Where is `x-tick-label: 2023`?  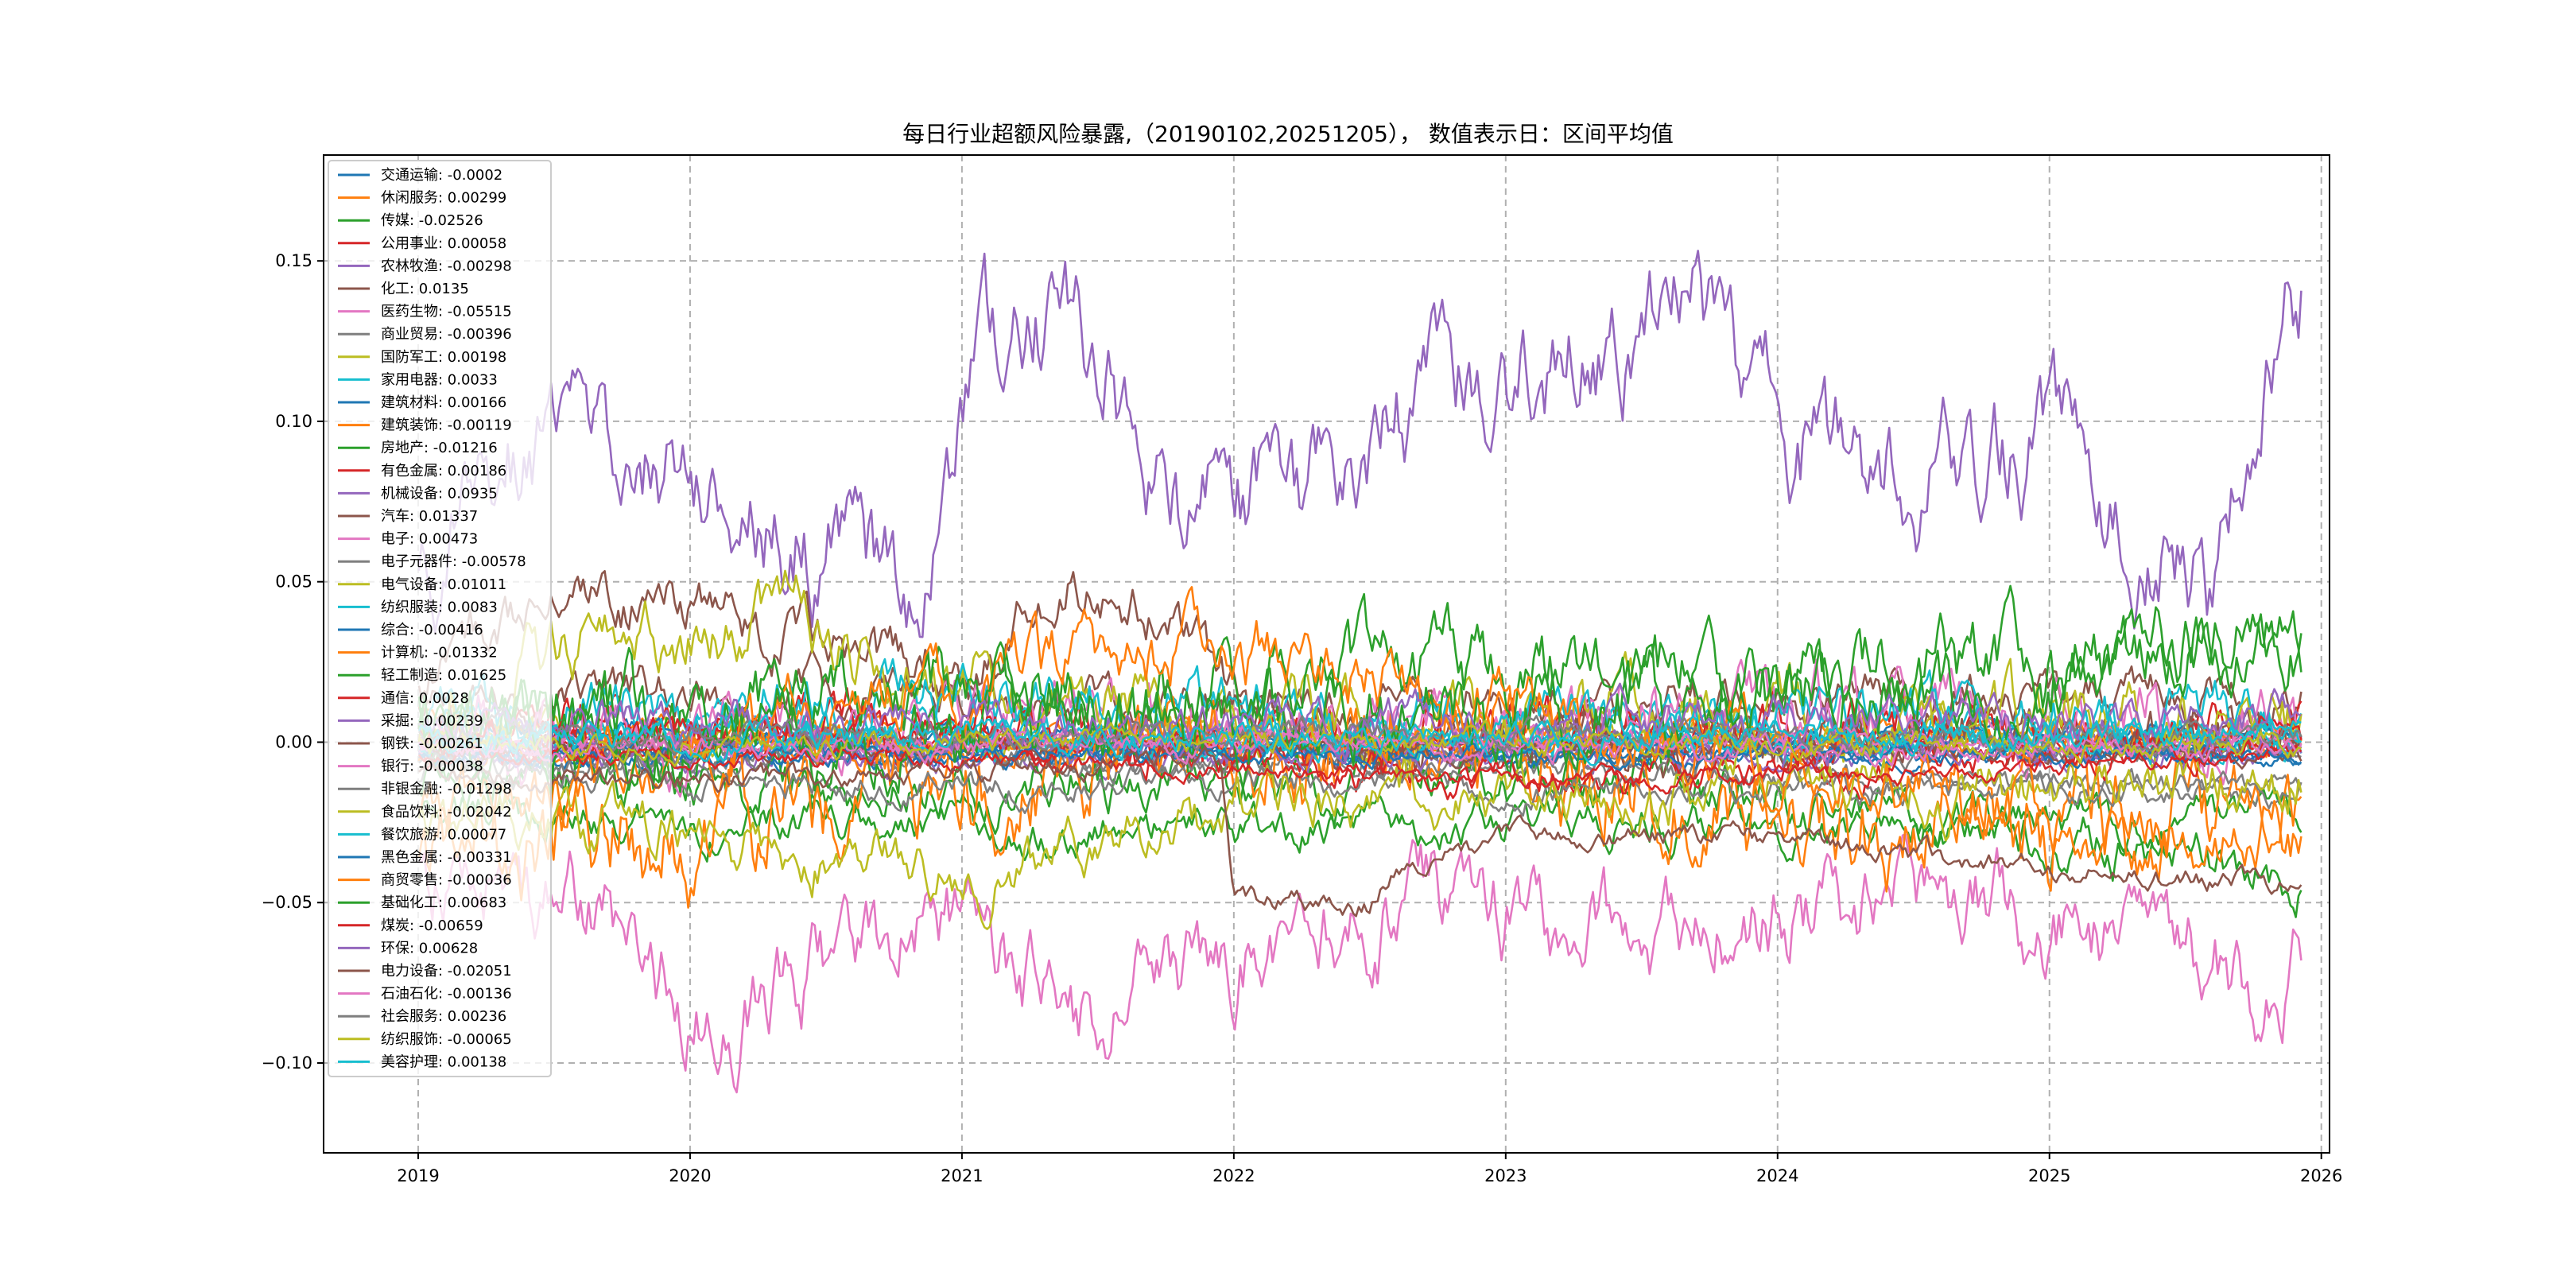
x-tick-label: 2023 is located at coordinates (1505, 1175).